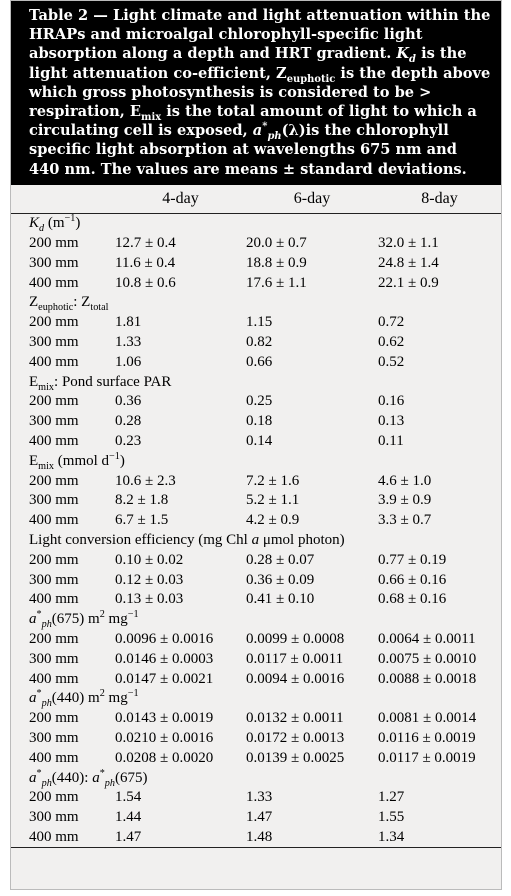 The height and width of the screenshot is (896, 511). I want to click on value-cell: 0.0094 ± 0.0016, so click(295, 678).